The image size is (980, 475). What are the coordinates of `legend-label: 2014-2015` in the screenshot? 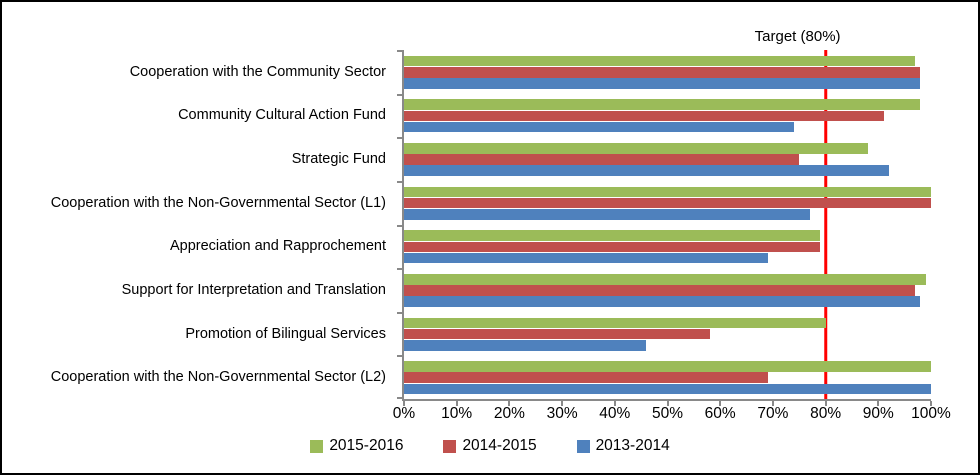 It's located at (499, 445).